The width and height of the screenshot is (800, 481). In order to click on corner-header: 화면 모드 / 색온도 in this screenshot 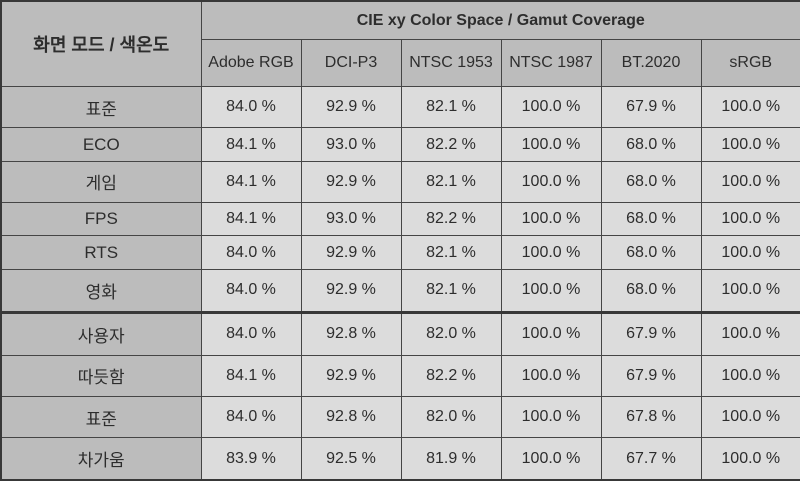, I will do `click(101, 43)`.